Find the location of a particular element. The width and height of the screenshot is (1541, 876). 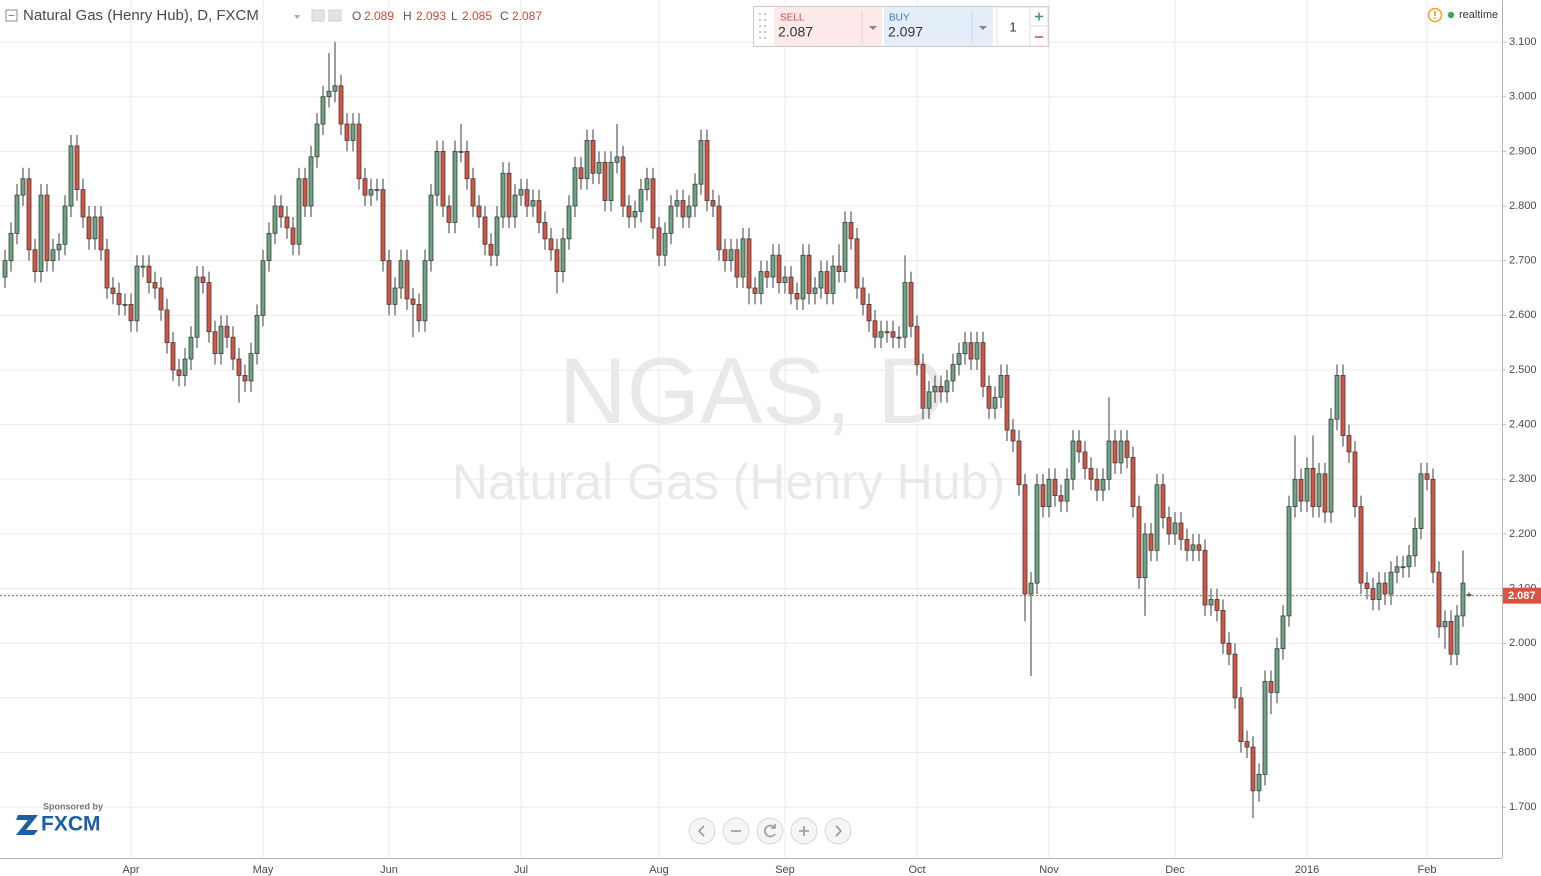

icon-remove is located at coordinates (335, 15).